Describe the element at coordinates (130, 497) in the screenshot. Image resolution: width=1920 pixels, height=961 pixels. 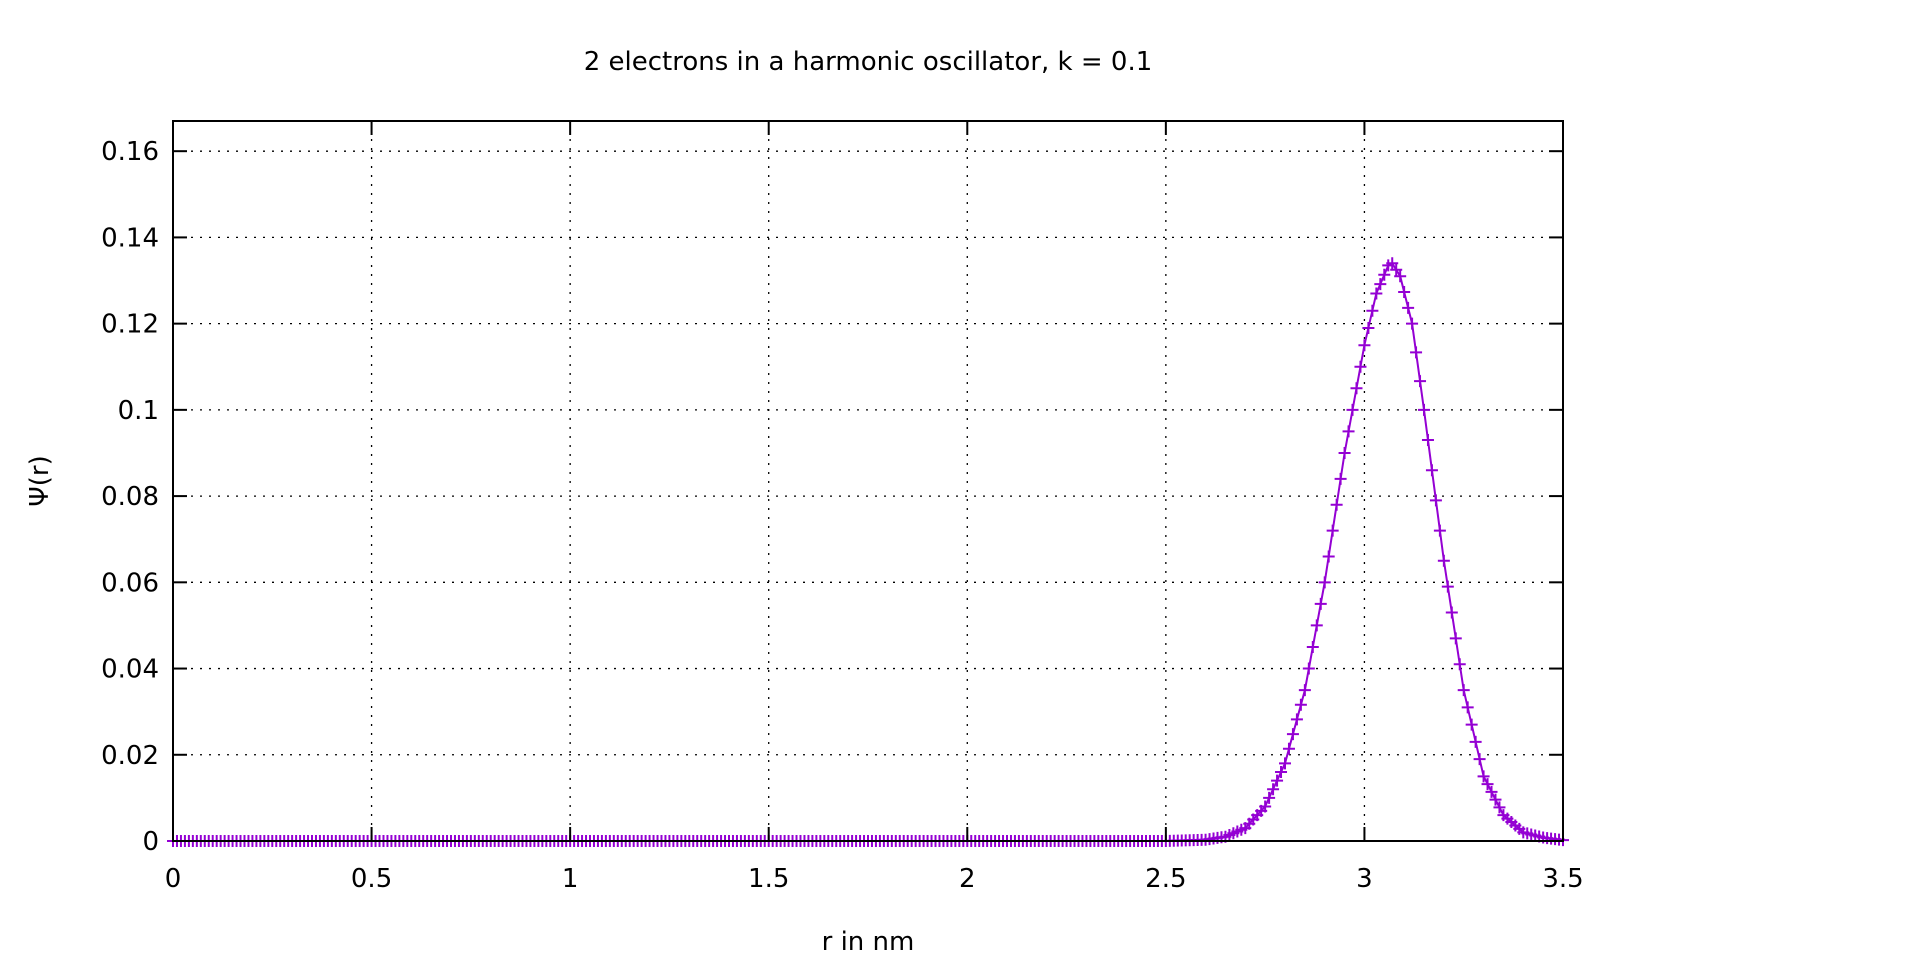
I see `y-tick-label: 0.08` at that location.